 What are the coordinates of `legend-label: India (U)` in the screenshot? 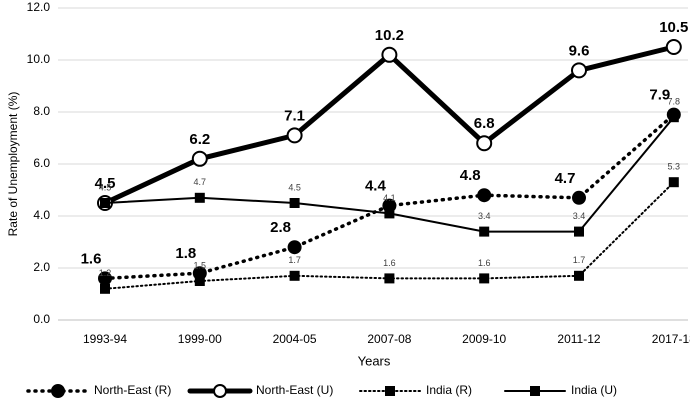 It's located at (594, 390).